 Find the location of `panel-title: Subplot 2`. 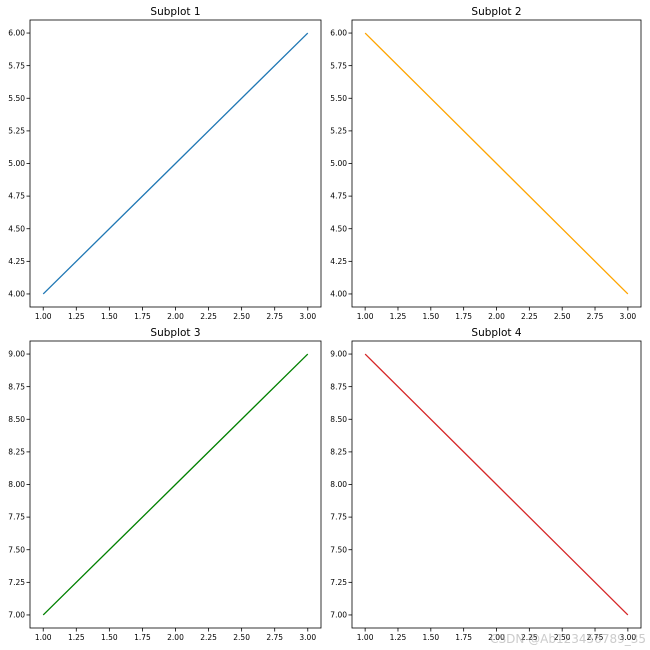

panel-title: Subplot 2 is located at coordinates (496, 12).